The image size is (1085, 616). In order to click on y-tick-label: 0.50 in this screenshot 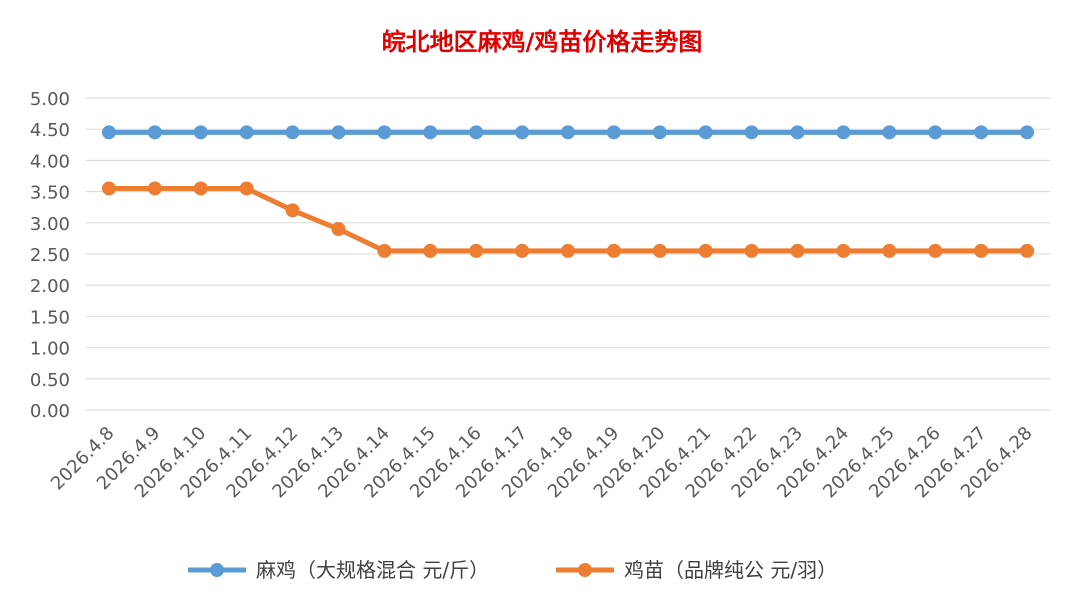, I will do `click(50, 380)`.